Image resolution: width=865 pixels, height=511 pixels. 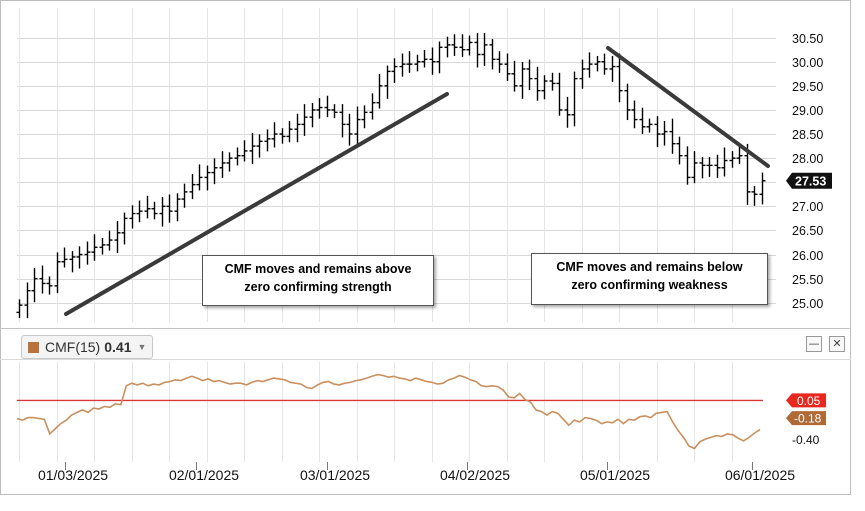 What do you see at coordinates (649, 285) in the screenshot?
I see `annotation-weakness-line2: zero confirming weakness` at bounding box center [649, 285].